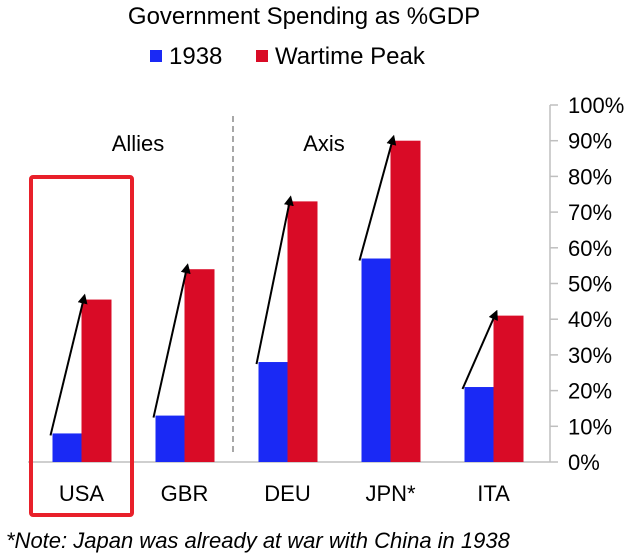 This screenshot has height=555, width=633. What do you see at coordinates (195, 56) in the screenshot?
I see `legend-label-1938: 1938` at bounding box center [195, 56].